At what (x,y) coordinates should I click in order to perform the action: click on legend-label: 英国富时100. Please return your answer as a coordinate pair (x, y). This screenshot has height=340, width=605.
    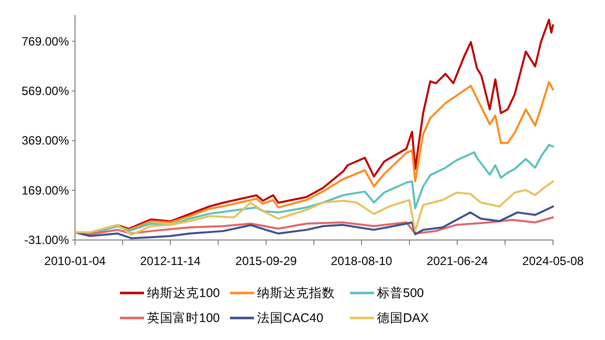
    Looking at the image, I should click on (183, 317).